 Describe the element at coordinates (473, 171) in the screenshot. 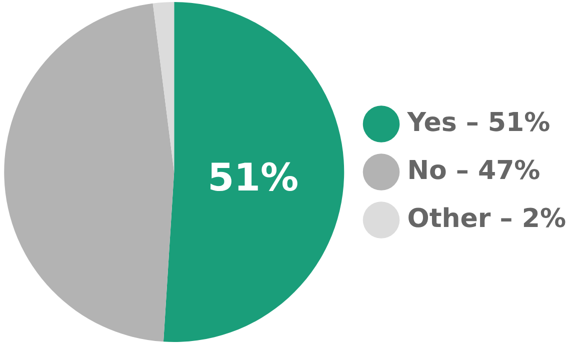

I see `legend-label: No – 47%` at that location.